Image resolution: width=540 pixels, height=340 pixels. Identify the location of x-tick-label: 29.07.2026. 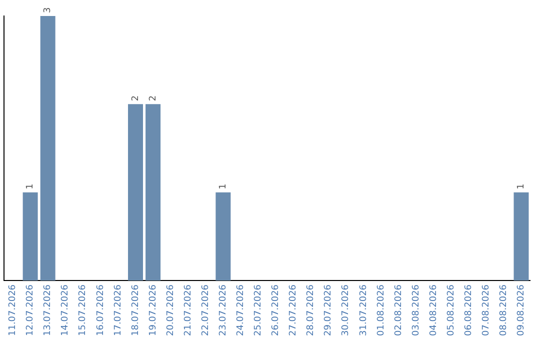
(329, 310).